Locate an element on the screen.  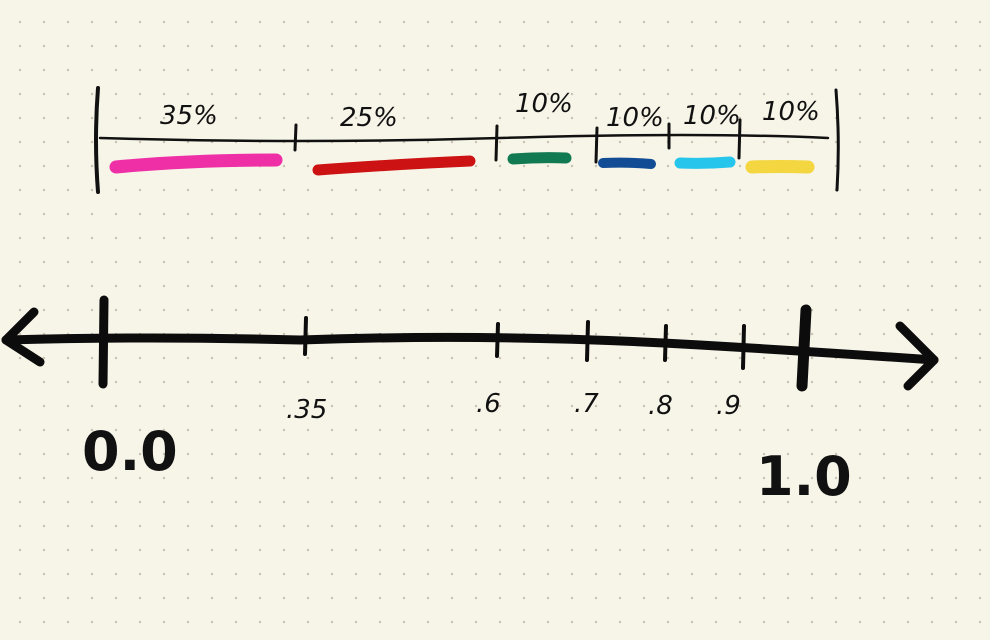
segment-label-6: 10% is located at coordinates (791, 112).